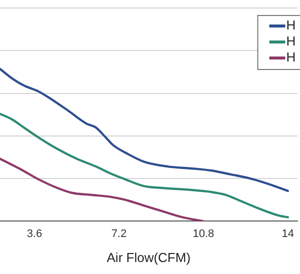 Image resolution: width=300 pixels, height=274 pixels. I want to click on x-tick-label: 14, so click(288, 234).